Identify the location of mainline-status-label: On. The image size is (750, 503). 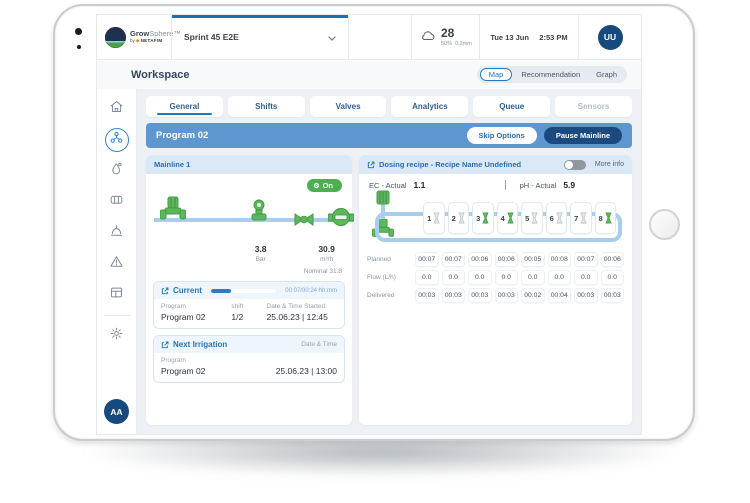
(327, 185).